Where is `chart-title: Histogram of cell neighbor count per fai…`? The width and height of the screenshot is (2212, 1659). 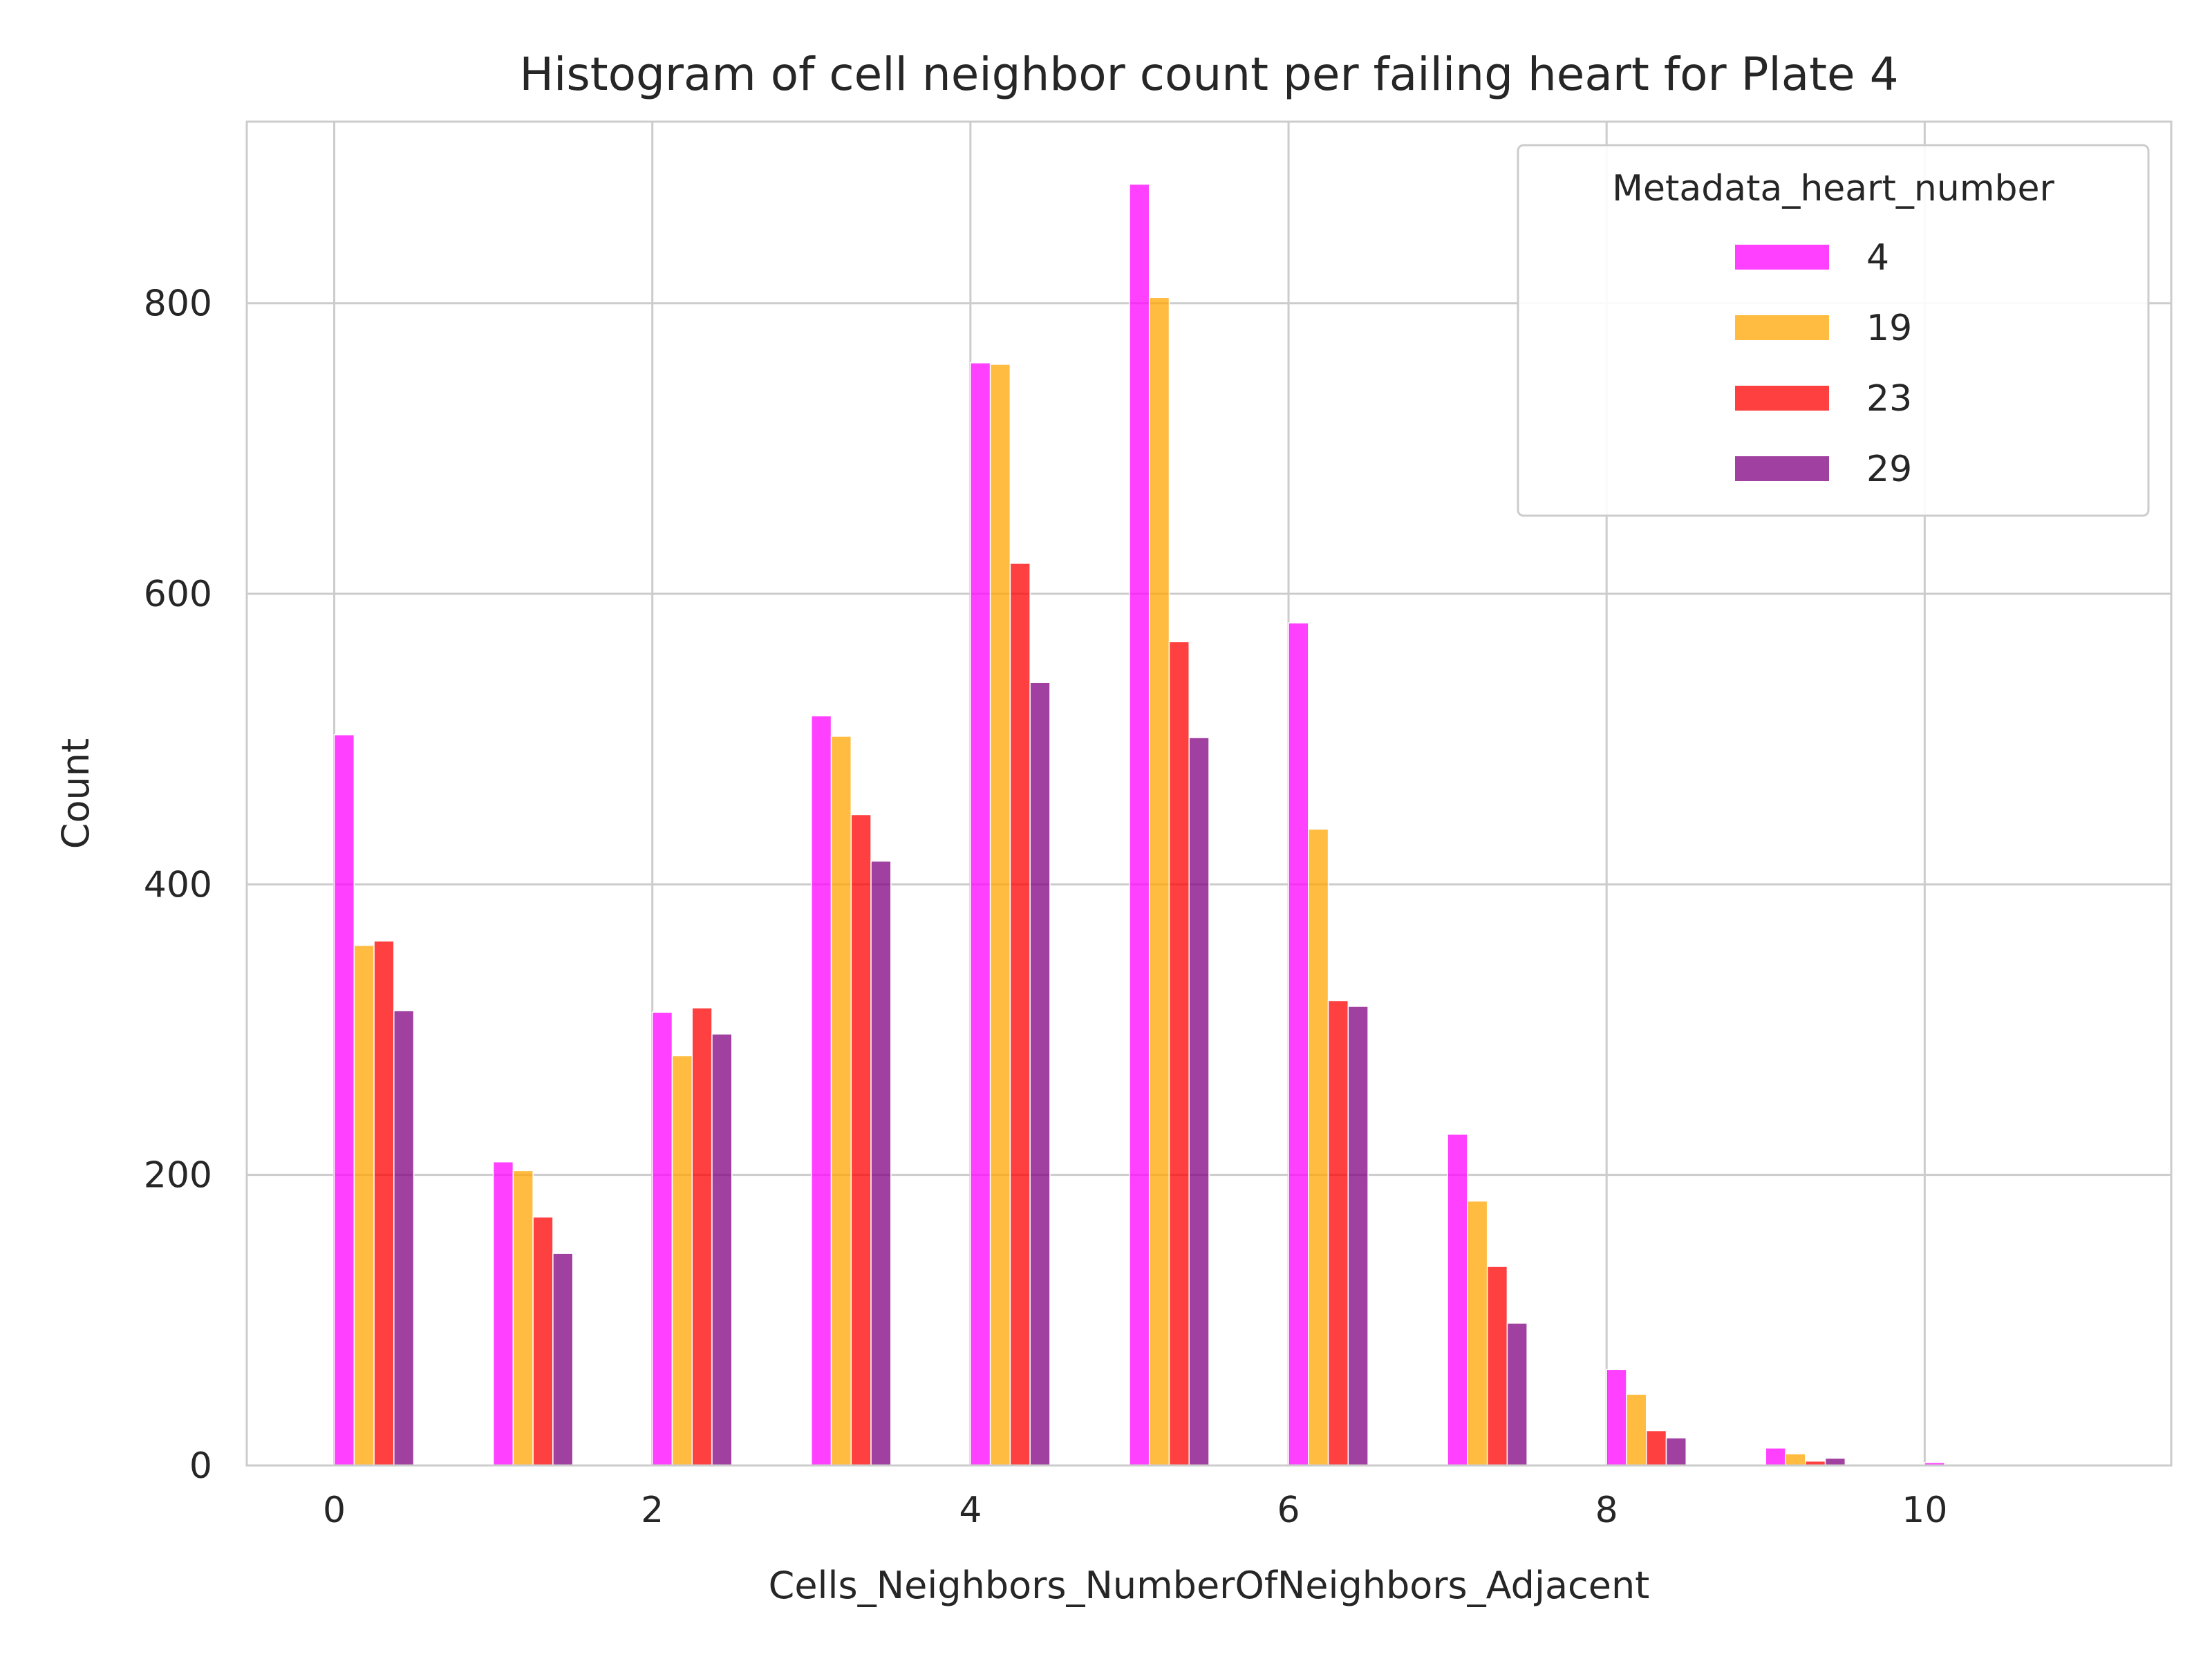
chart-title: Histogram of cell neighbor count per fai… is located at coordinates (1208, 74).